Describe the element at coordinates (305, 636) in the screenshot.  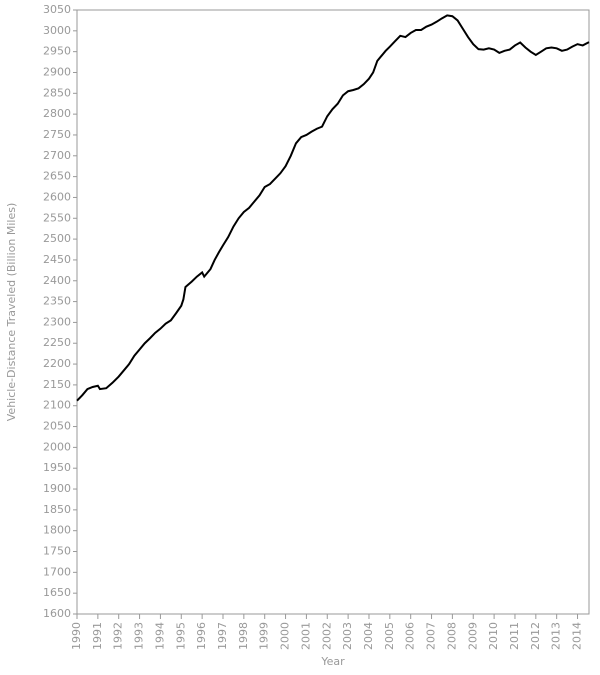
I see `x-tick-label: 2001` at that location.